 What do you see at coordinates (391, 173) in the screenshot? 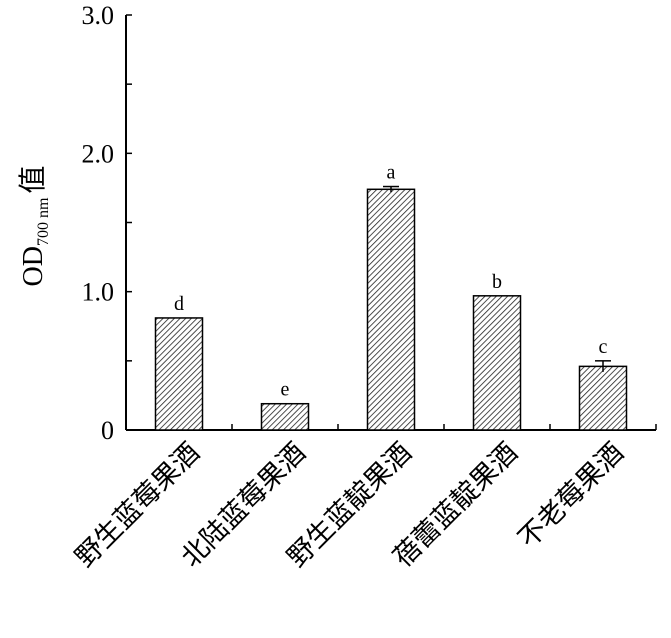
I see `significance-label: a` at bounding box center [391, 173].